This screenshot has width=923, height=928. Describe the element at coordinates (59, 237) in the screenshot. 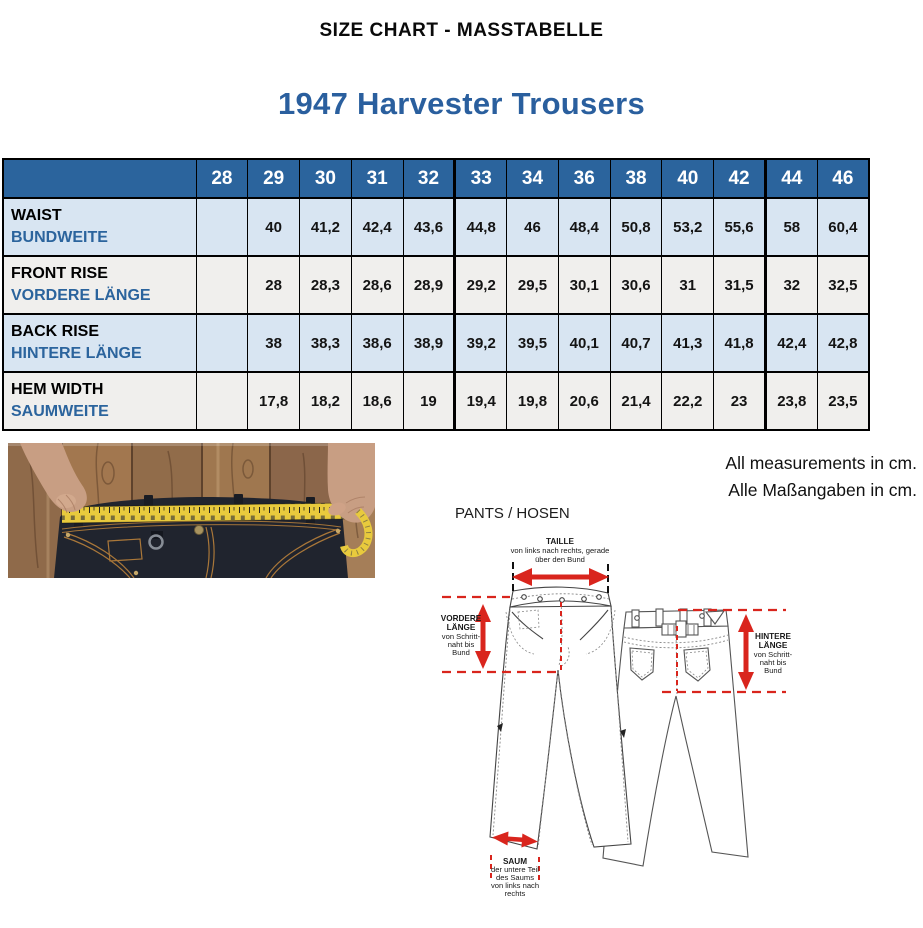

I see `row-label-de: BUNDWEITE` at that location.